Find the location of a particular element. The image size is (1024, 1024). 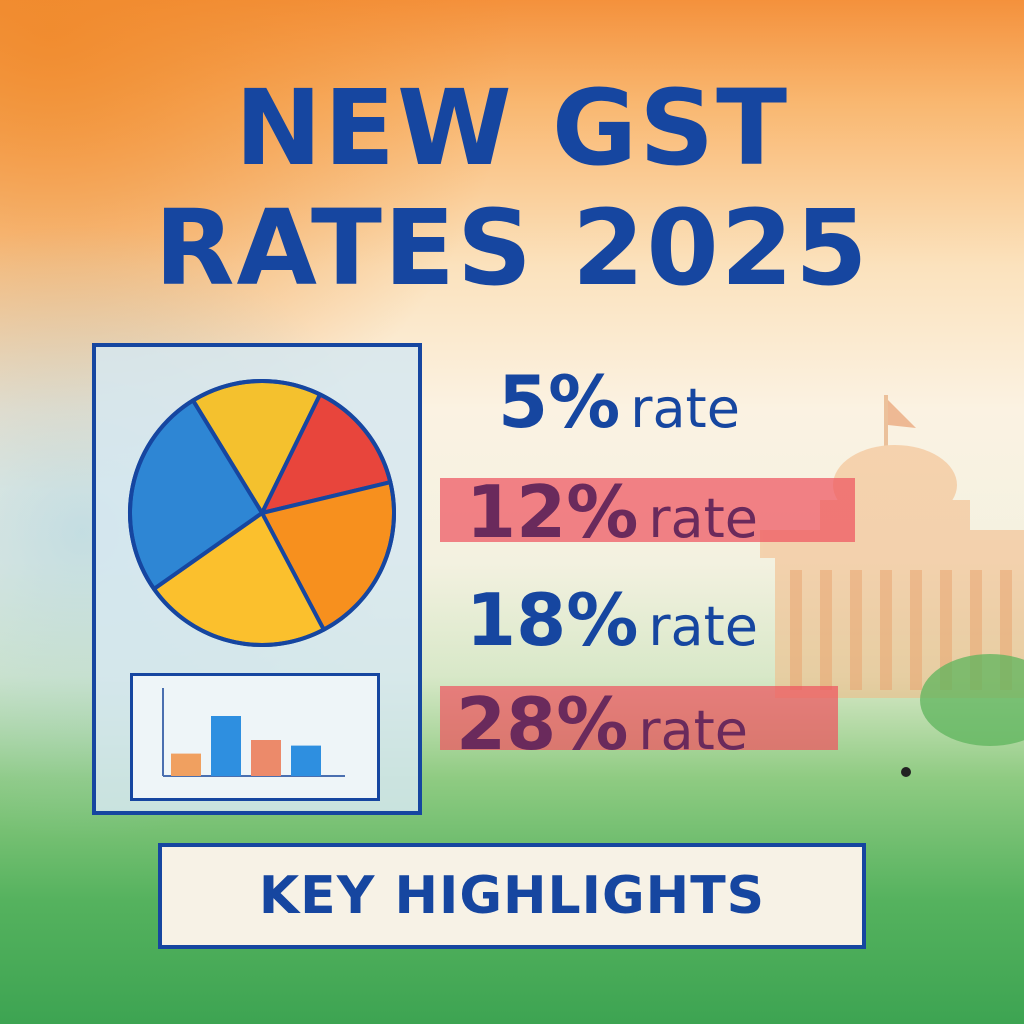

mini-bar-chart-illustration is located at coordinates (253, 732).